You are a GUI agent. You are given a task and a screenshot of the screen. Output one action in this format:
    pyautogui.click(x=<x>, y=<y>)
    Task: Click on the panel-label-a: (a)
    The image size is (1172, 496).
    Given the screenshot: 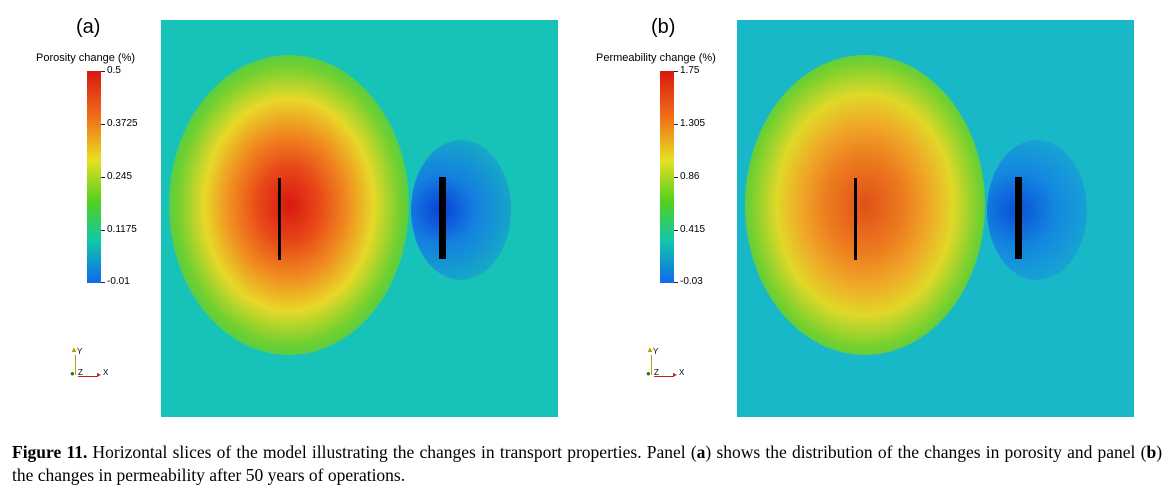 What is the action you would take?
    pyautogui.click(x=88, y=27)
    